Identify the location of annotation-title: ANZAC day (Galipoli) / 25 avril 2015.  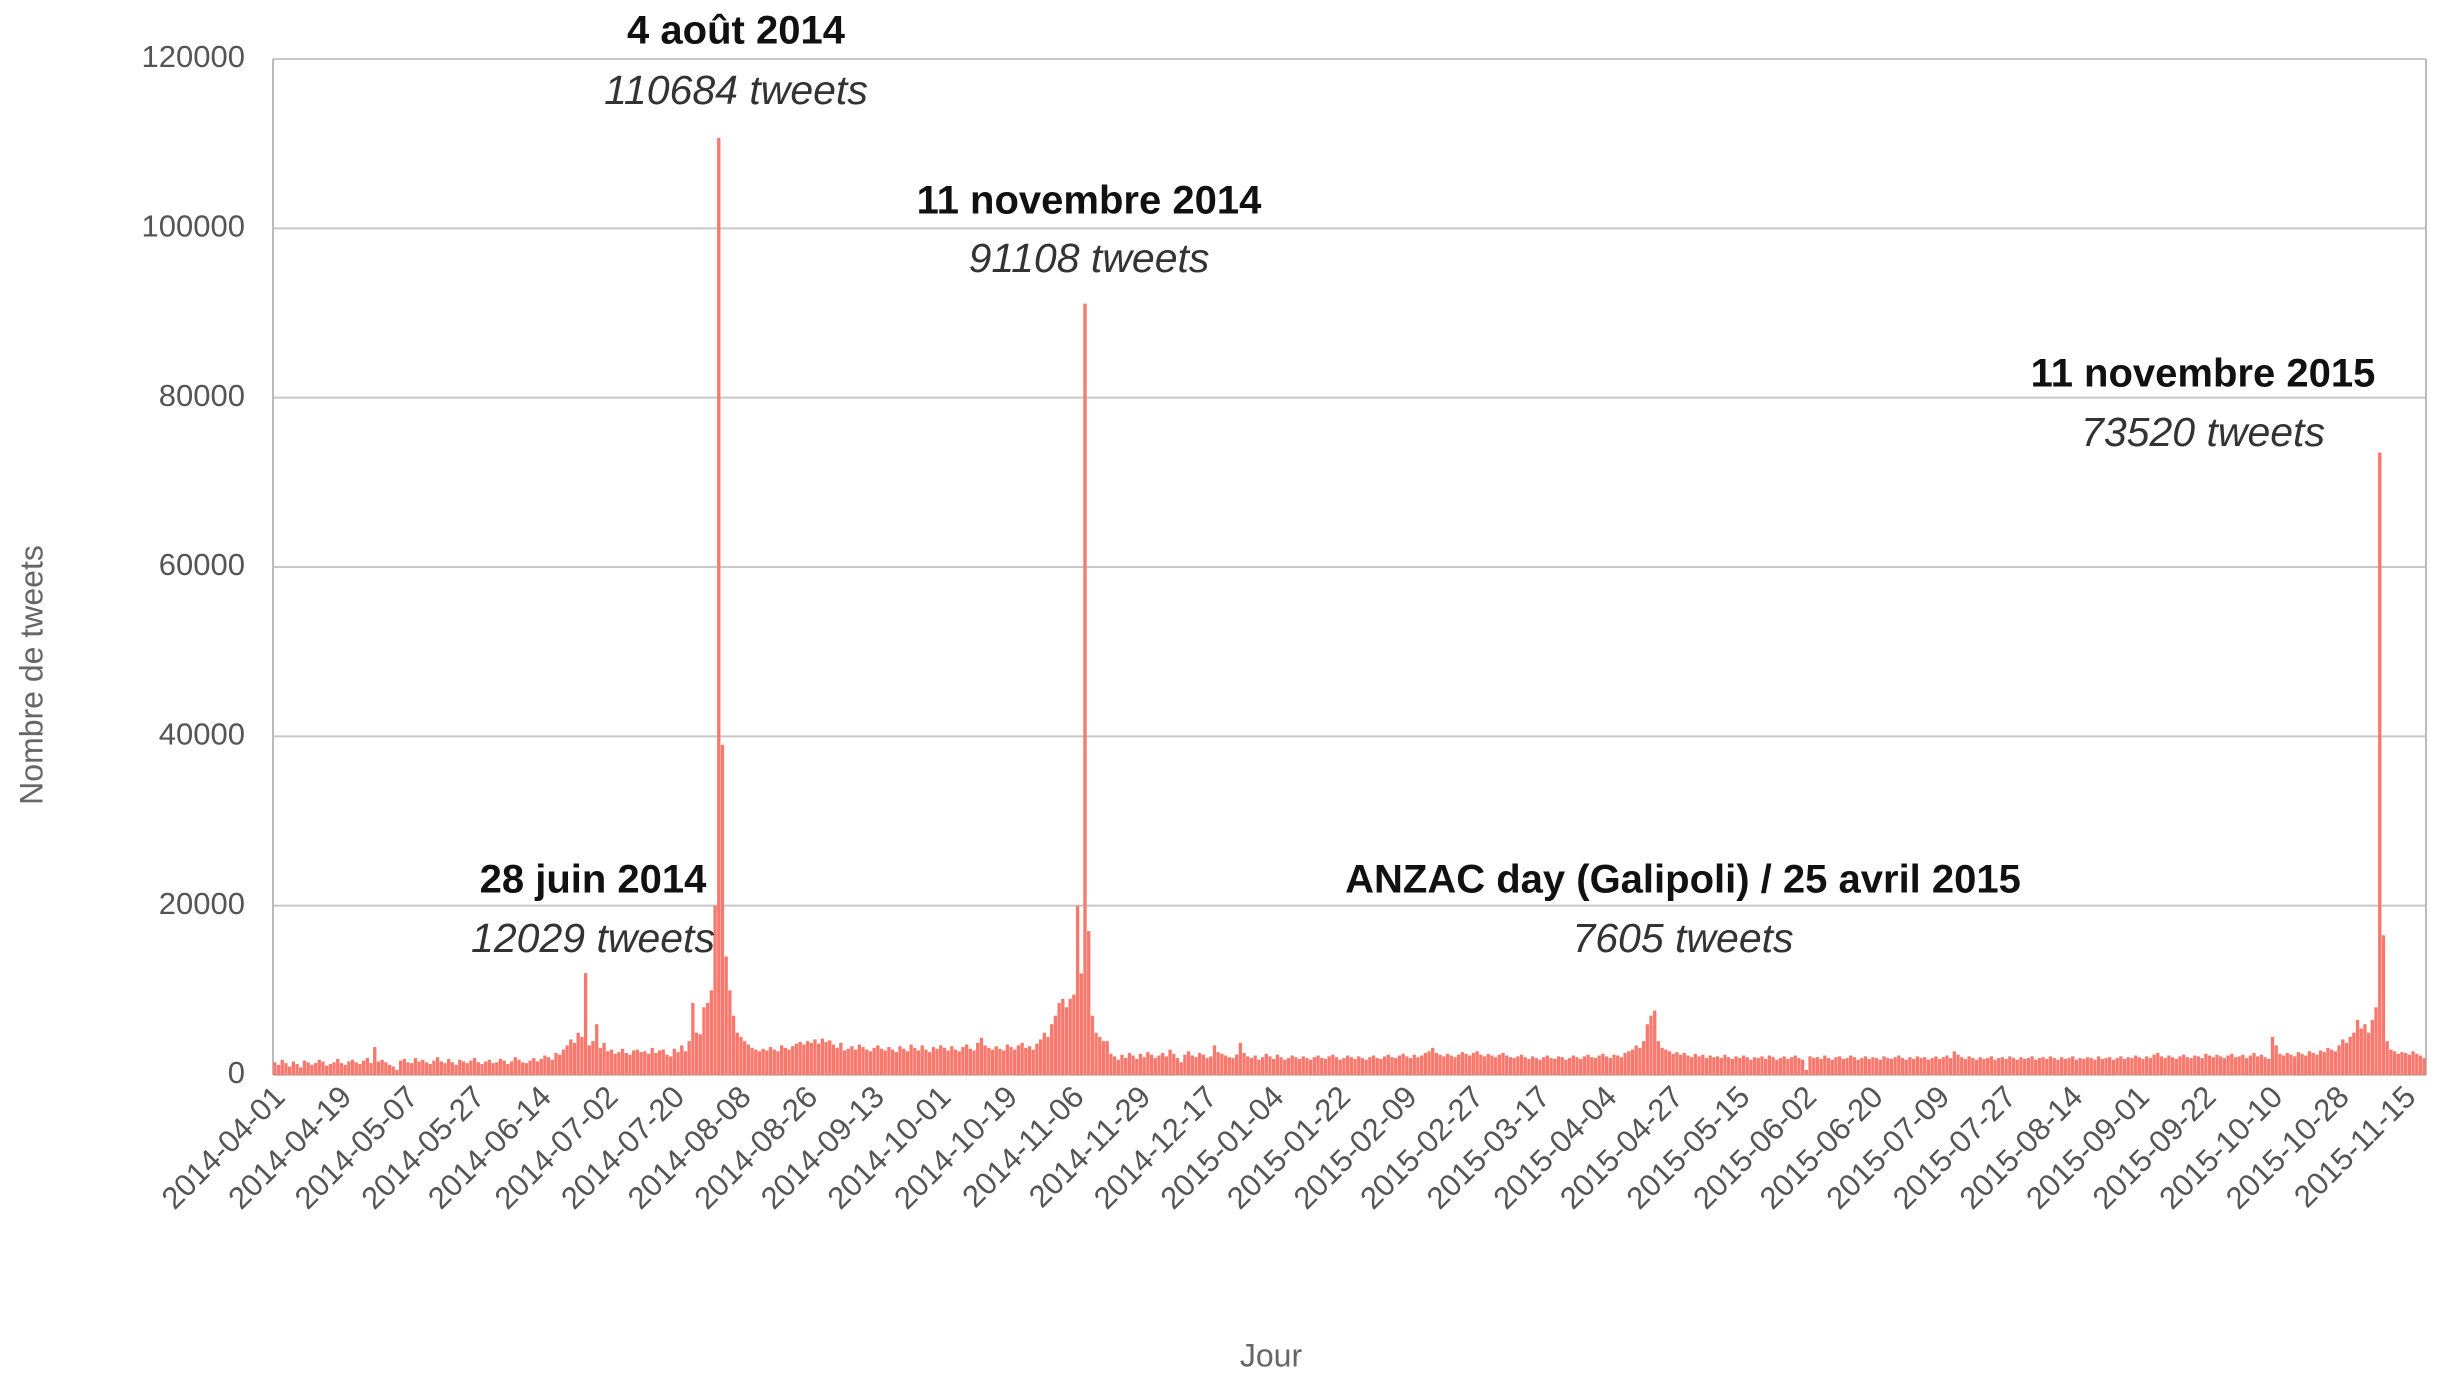
(1683, 880).